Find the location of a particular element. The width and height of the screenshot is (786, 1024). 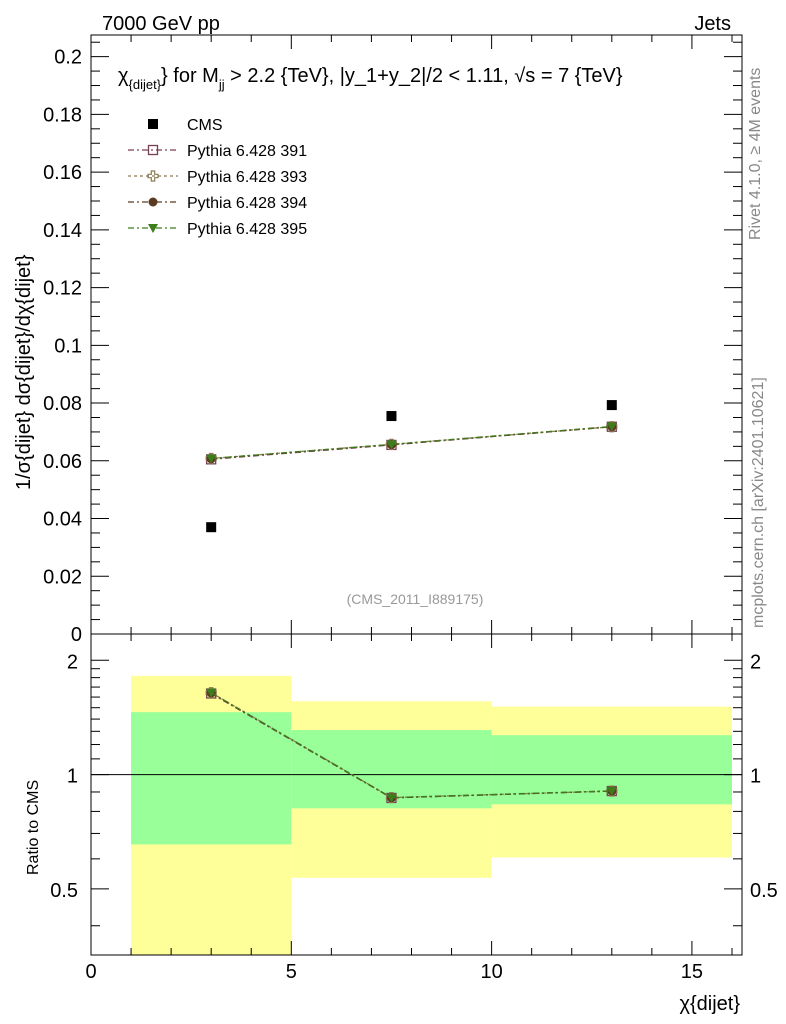

header-right: Jets is located at coordinates (712, 24).